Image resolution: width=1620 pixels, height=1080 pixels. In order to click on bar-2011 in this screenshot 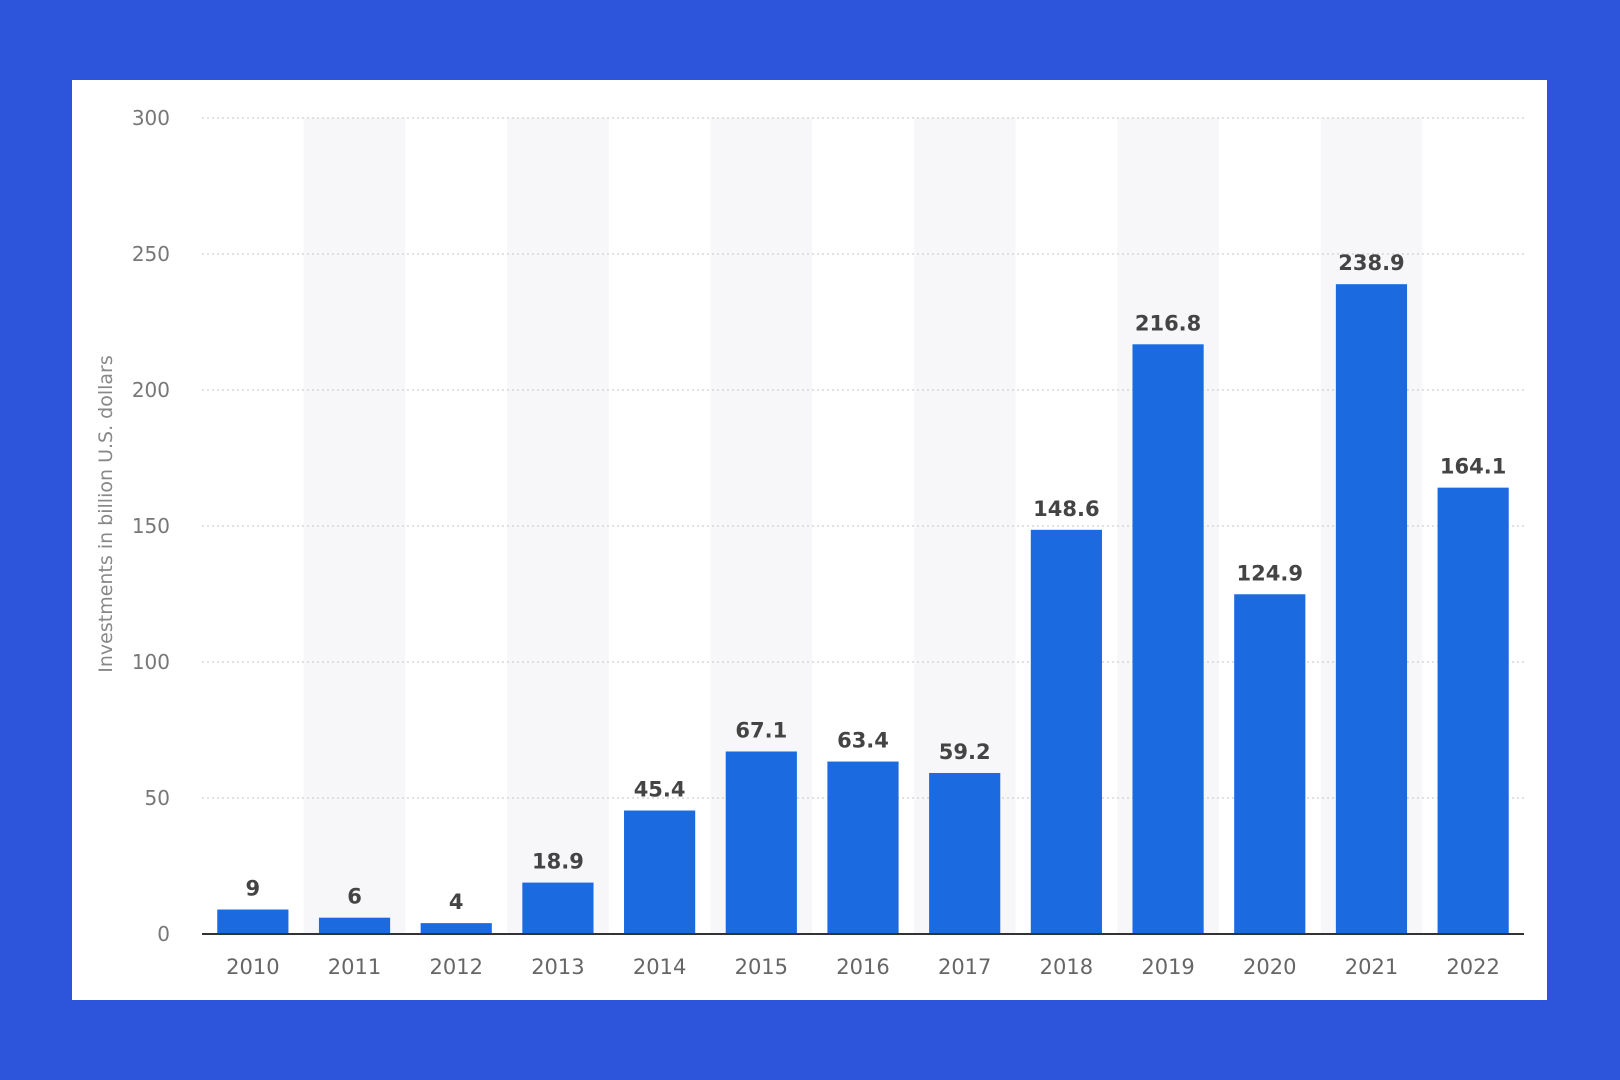, I will do `click(354, 925)`.